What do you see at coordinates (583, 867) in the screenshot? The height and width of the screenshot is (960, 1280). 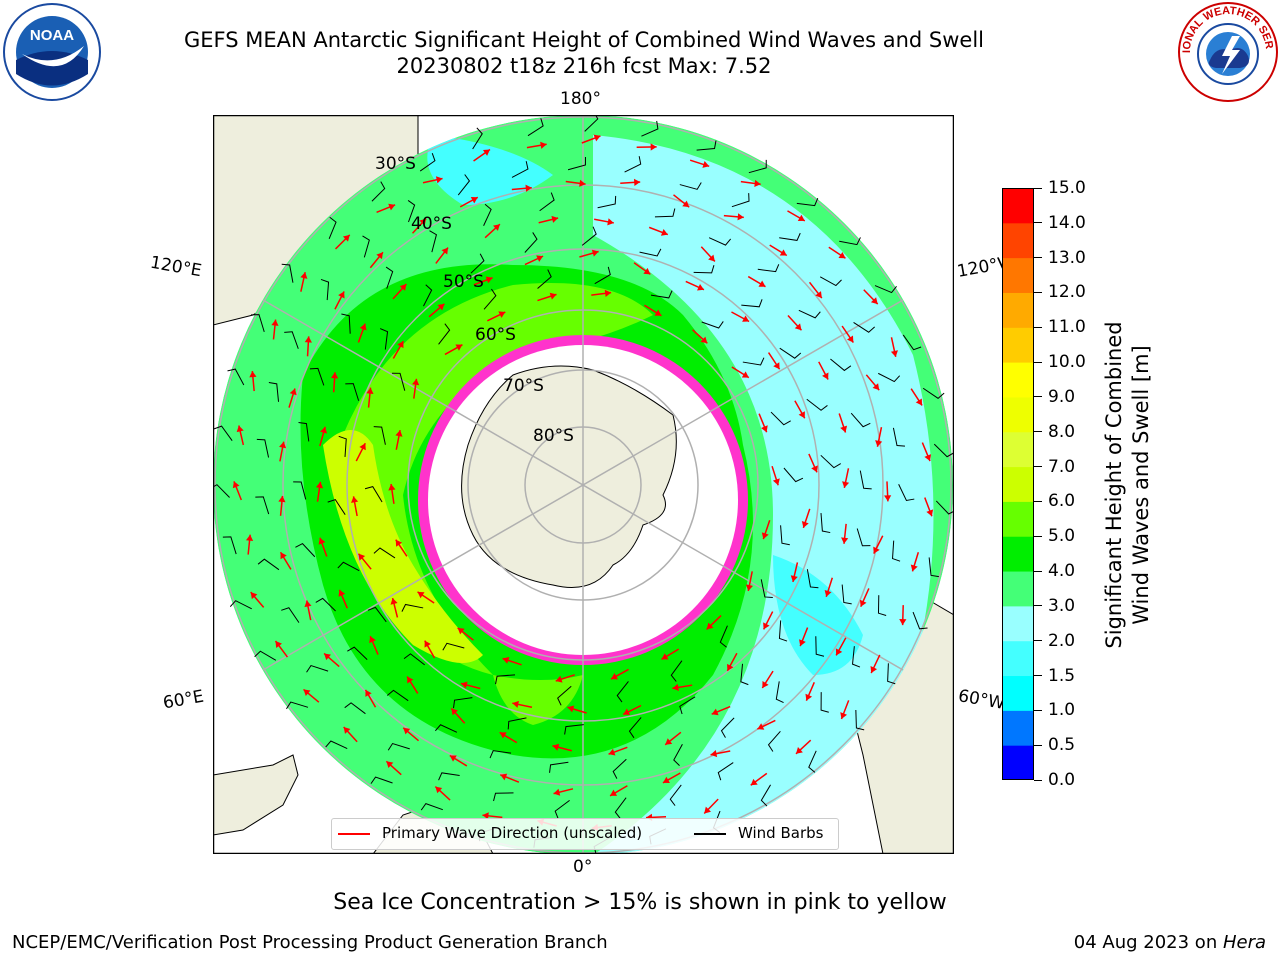 I see `lon-label-0: 0°` at bounding box center [583, 867].